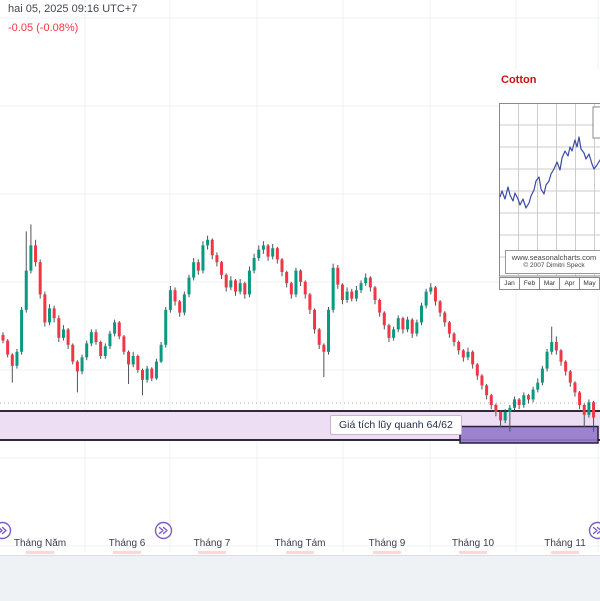 The height and width of the screenshot is (601, 600). I want to click on accumulation-rect, so click(529, 435).